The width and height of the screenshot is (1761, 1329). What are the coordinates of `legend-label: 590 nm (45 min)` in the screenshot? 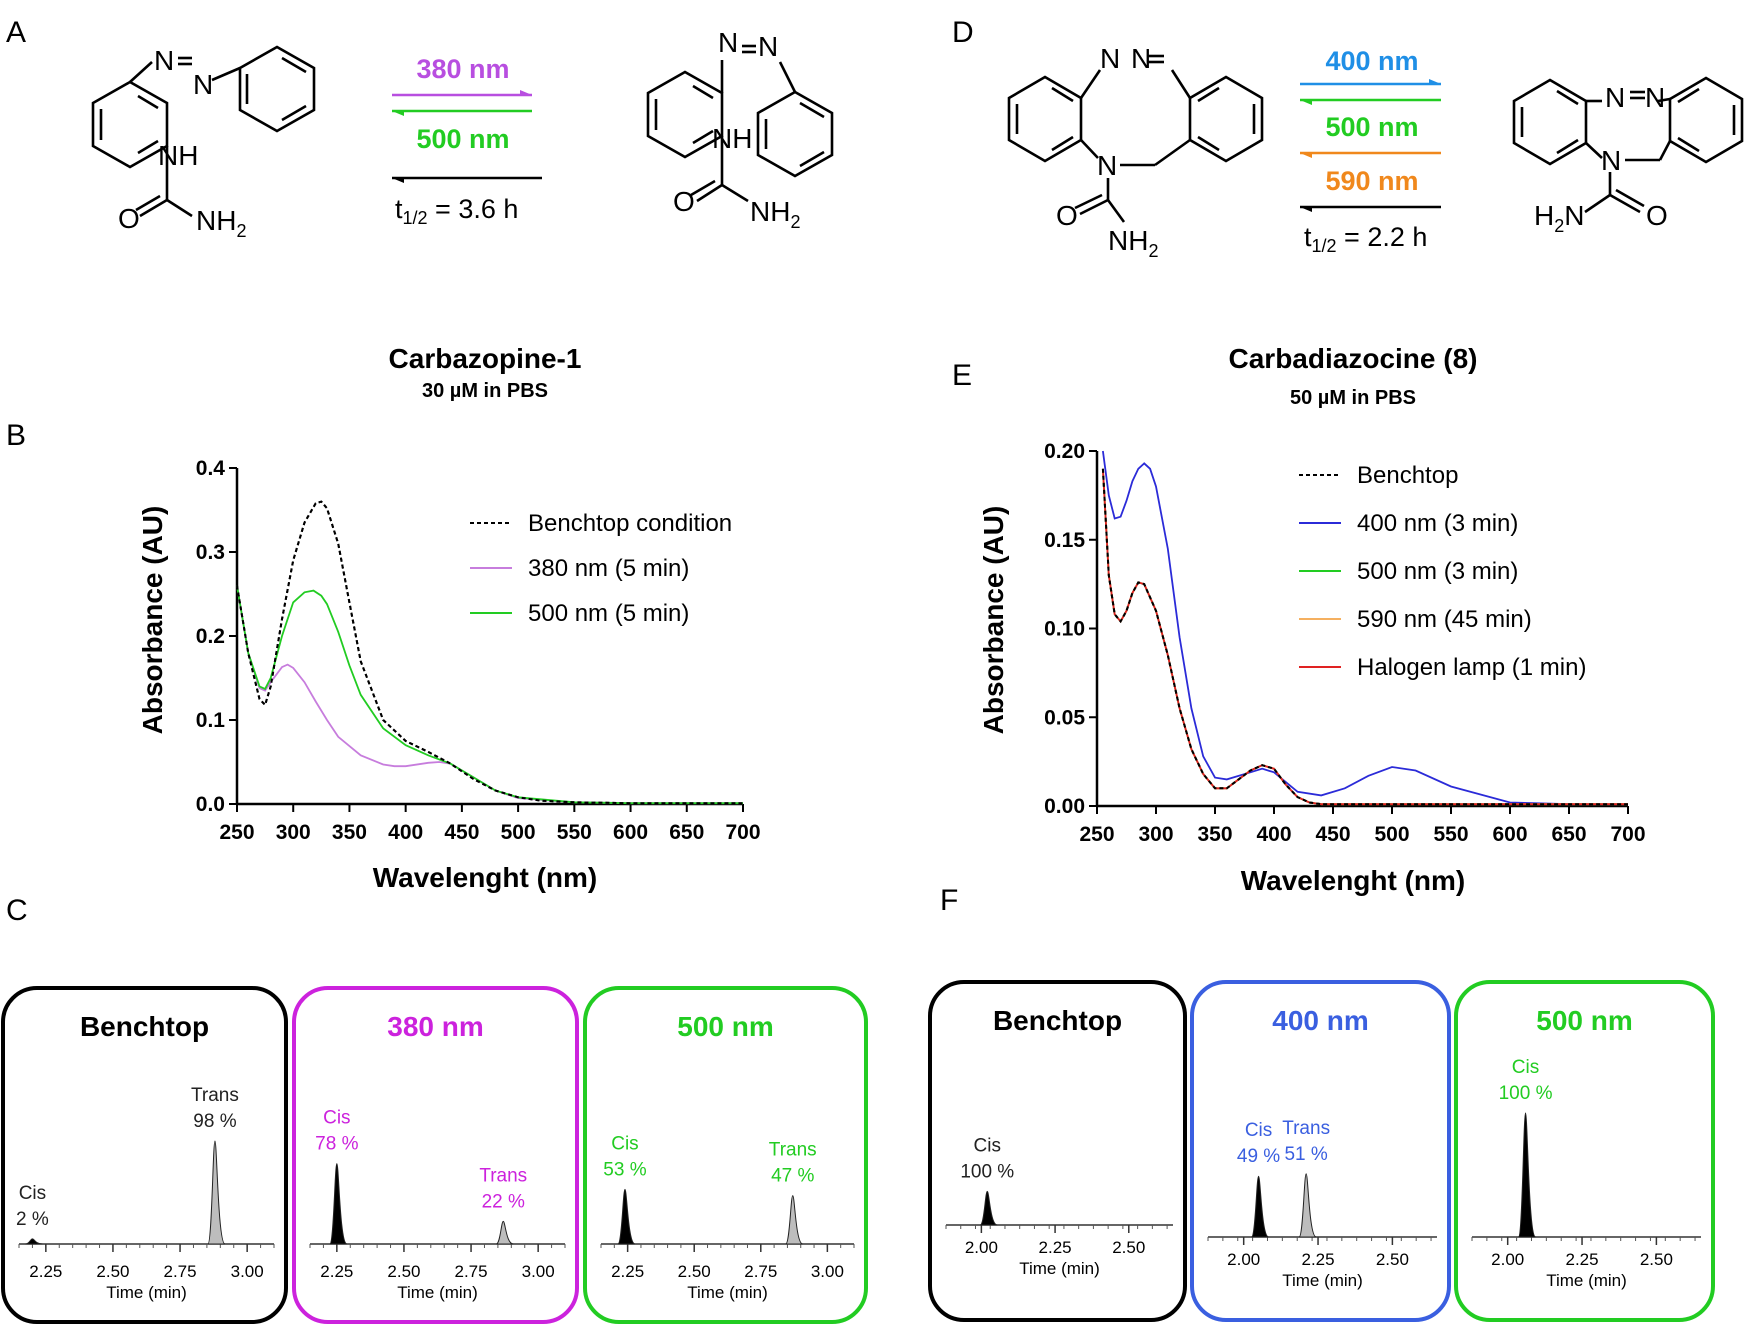 It's located at (1444, 619).